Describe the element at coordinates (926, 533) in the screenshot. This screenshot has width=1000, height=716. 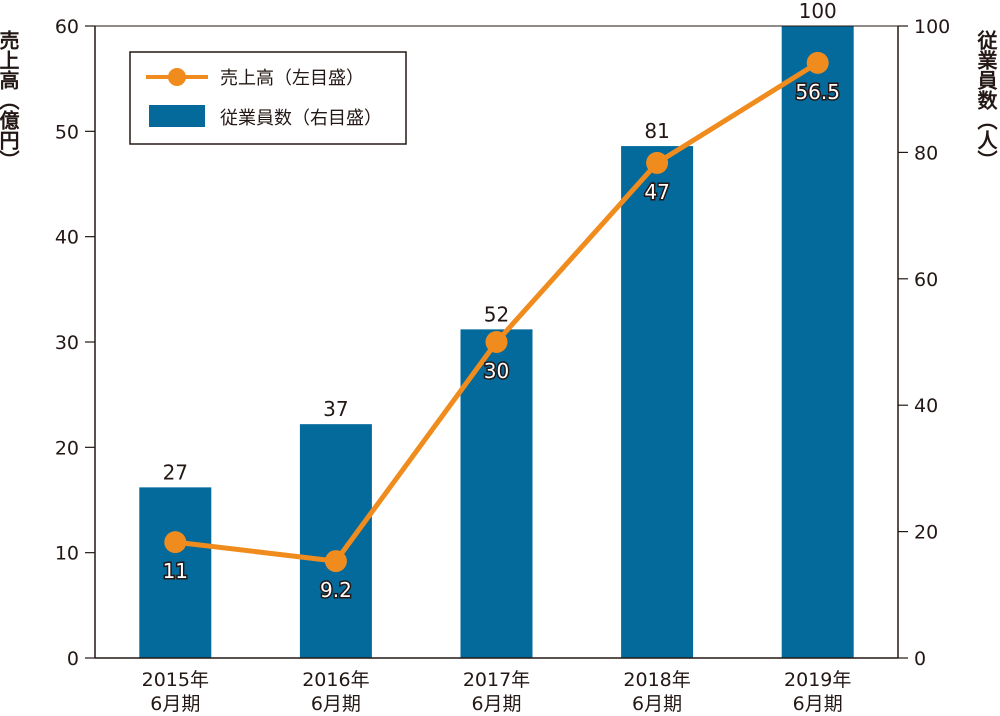
I see `y-right-tick-label-1: 20` at that location.